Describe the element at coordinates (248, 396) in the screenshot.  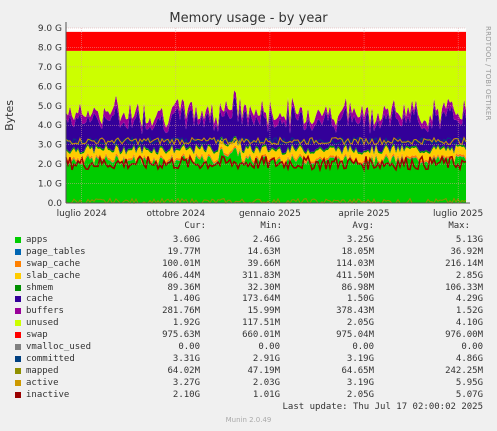
I see `legend-row-inactive: inactive 2.10G 1.01G 2.05G 5.07G` at that location.